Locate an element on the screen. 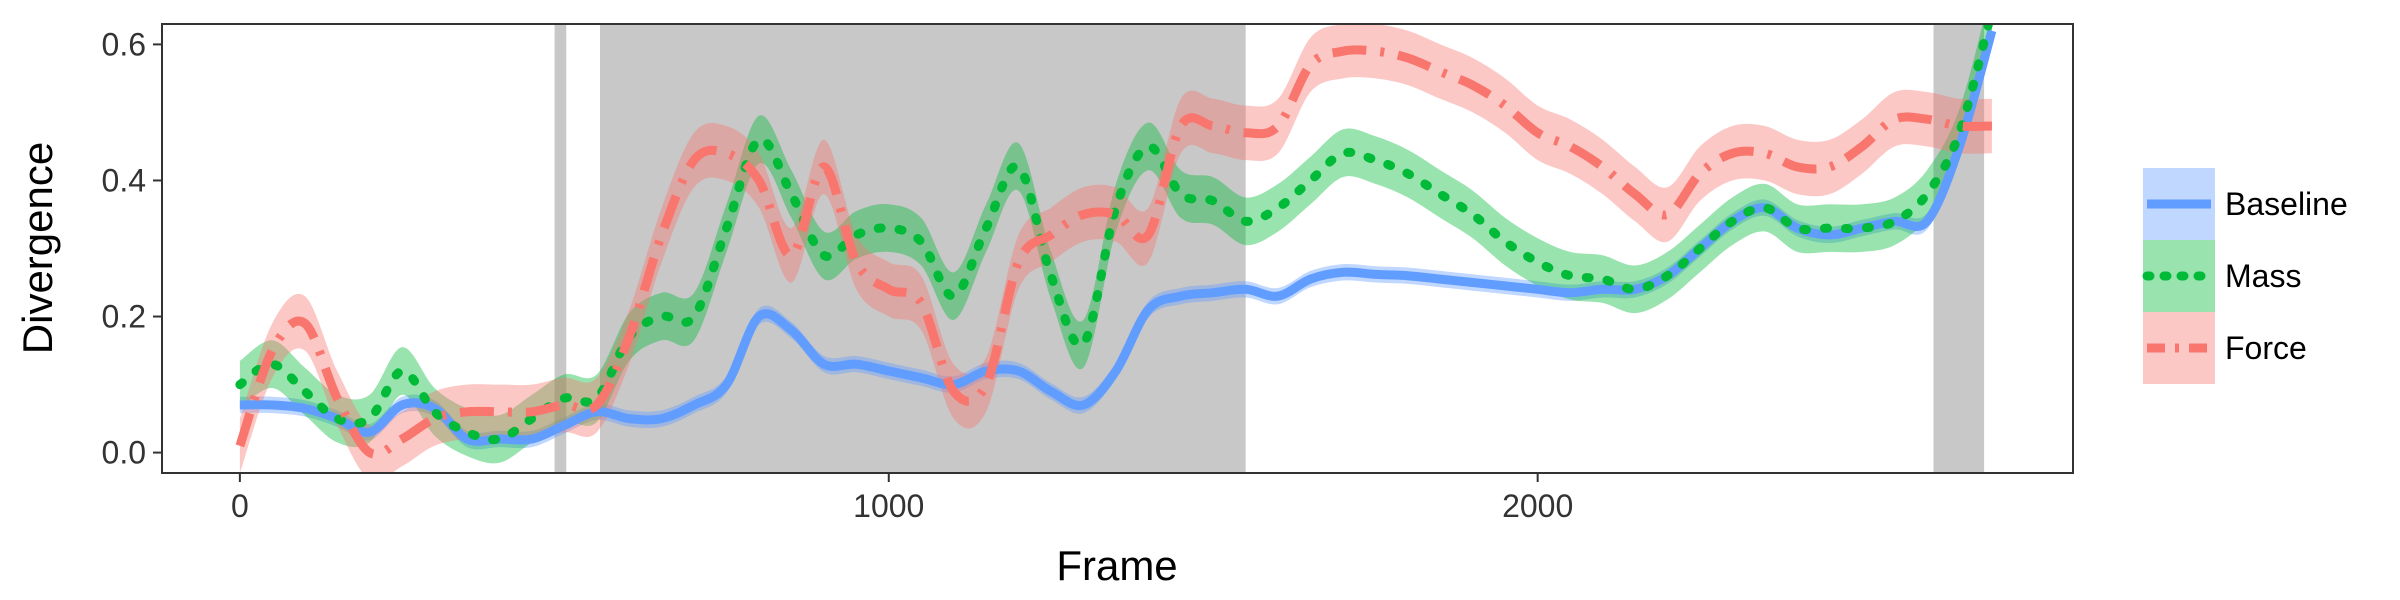 Image resolution: width=2400 pixels, height=600 pixels. x-axis-ticks: 0 1000 2000 is located at coordinates (902, 498).